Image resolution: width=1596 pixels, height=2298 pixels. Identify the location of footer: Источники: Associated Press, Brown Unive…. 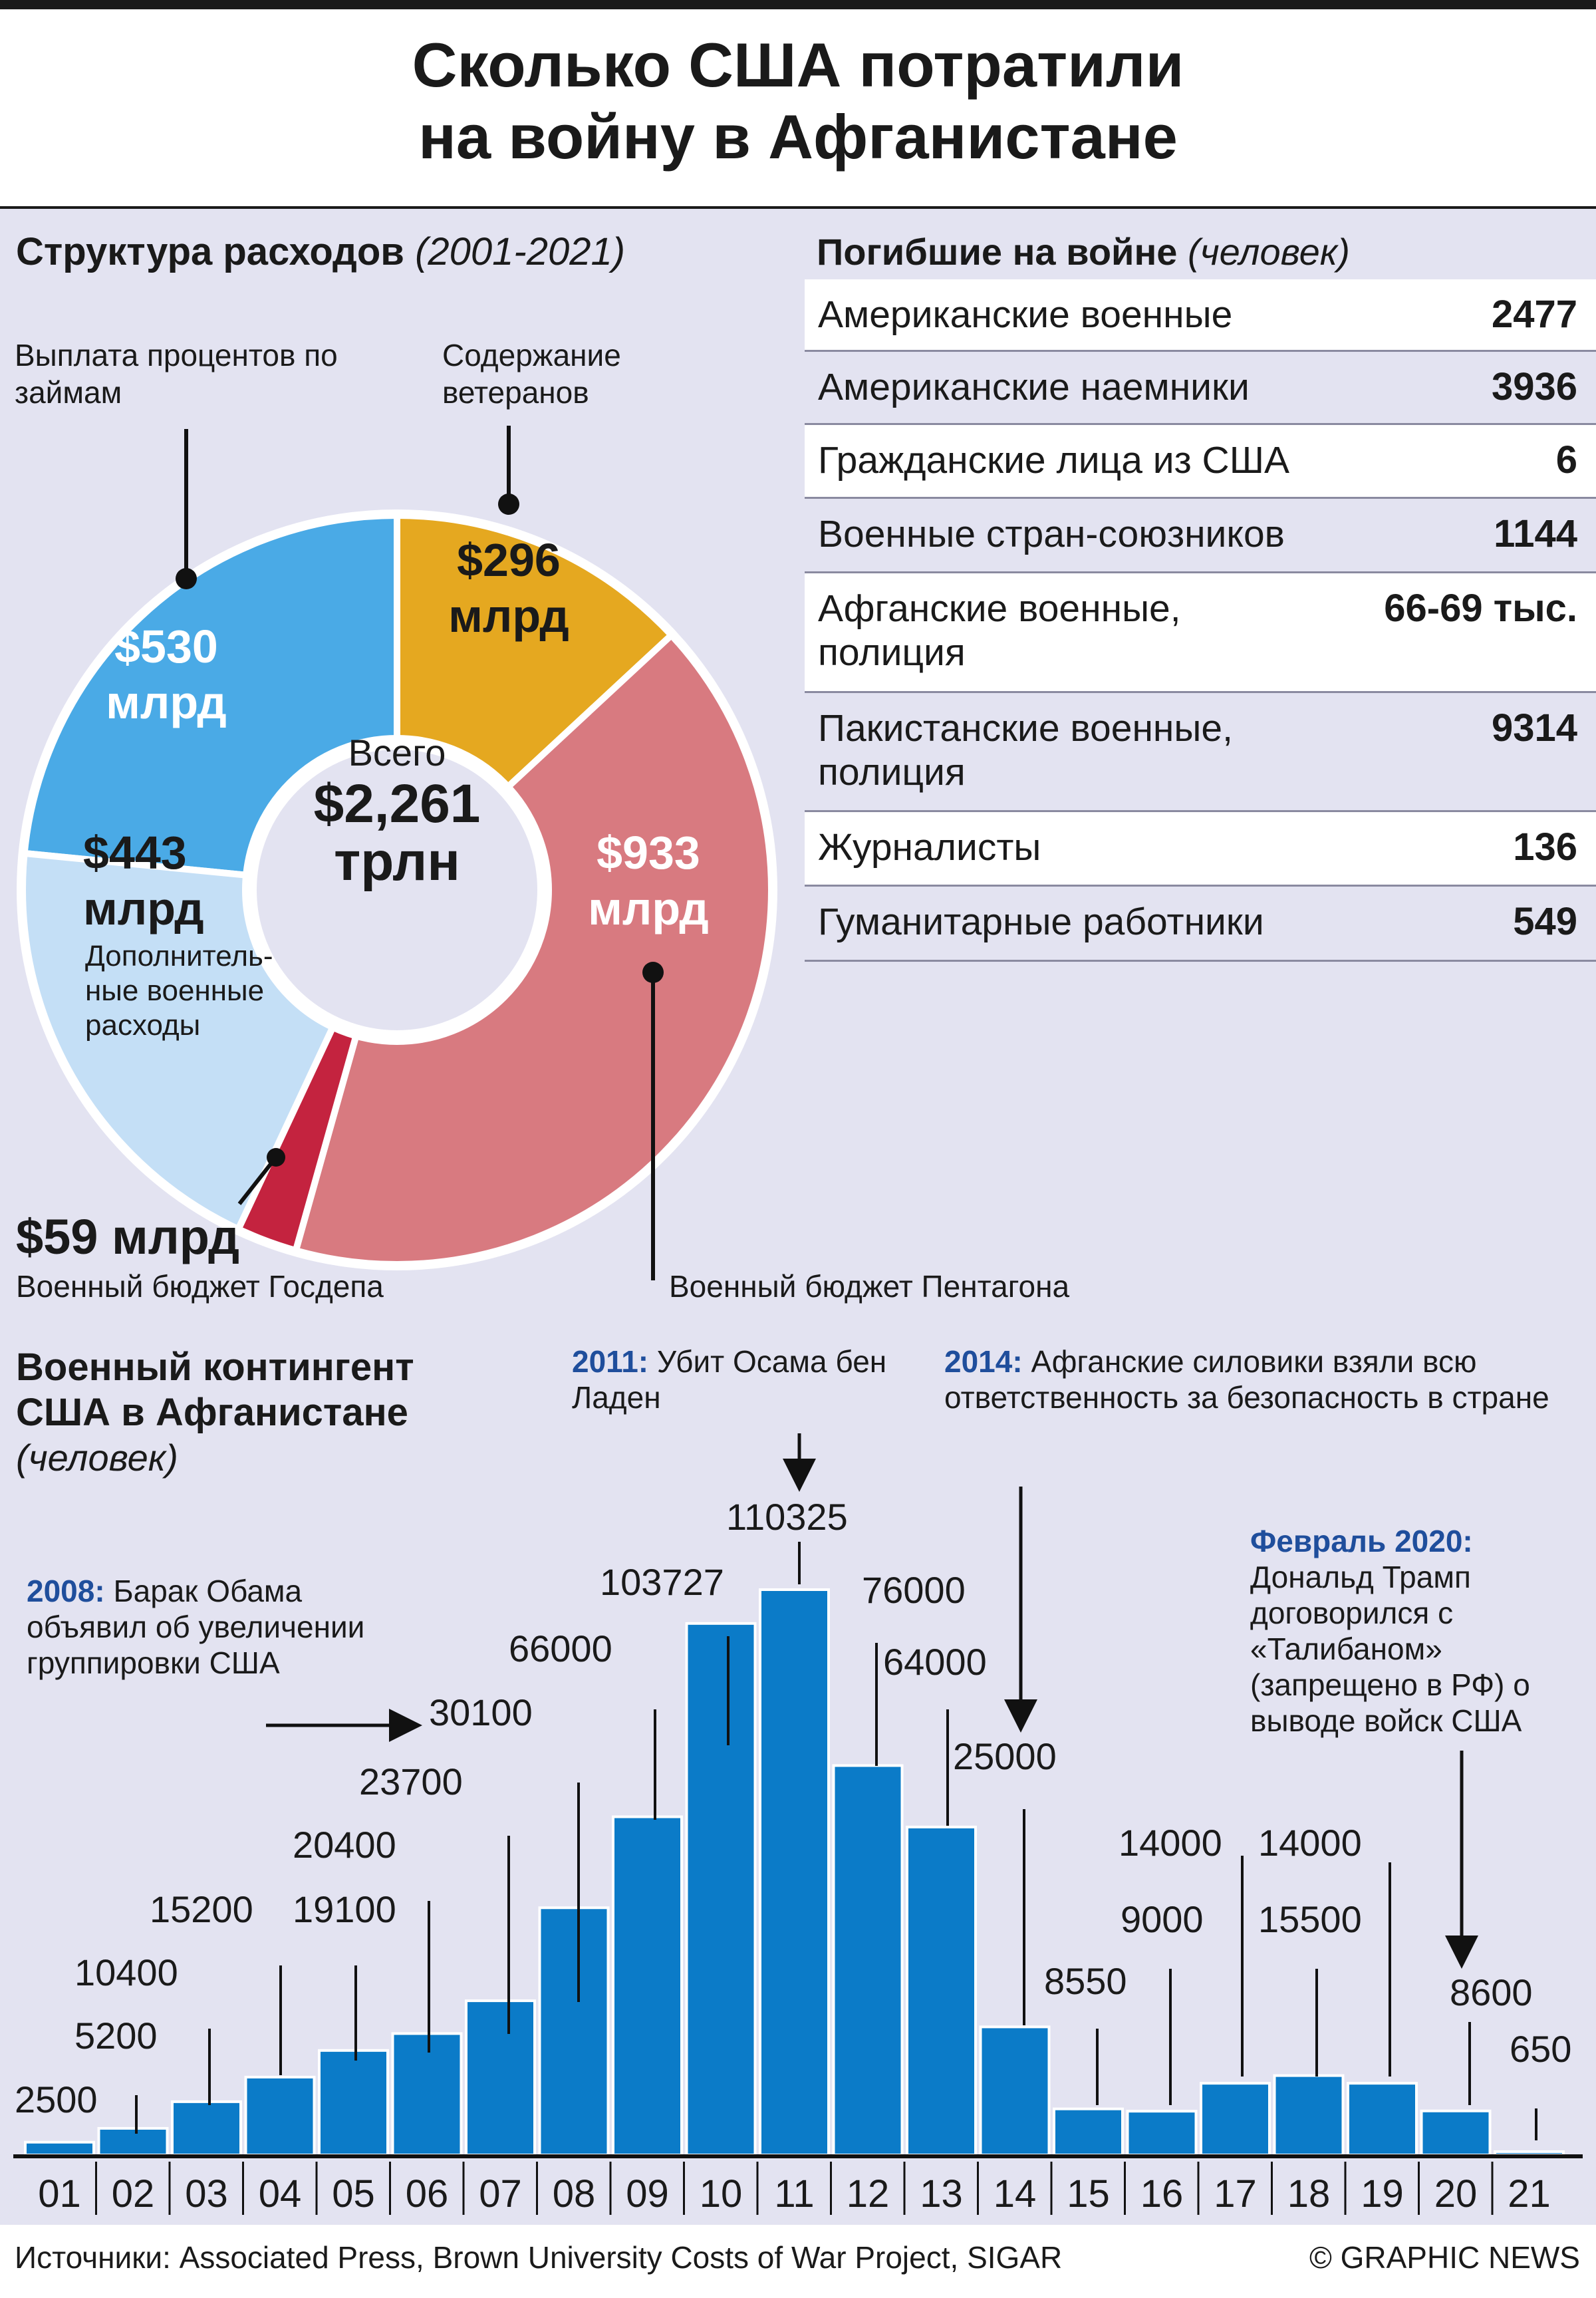
(798, 2261).